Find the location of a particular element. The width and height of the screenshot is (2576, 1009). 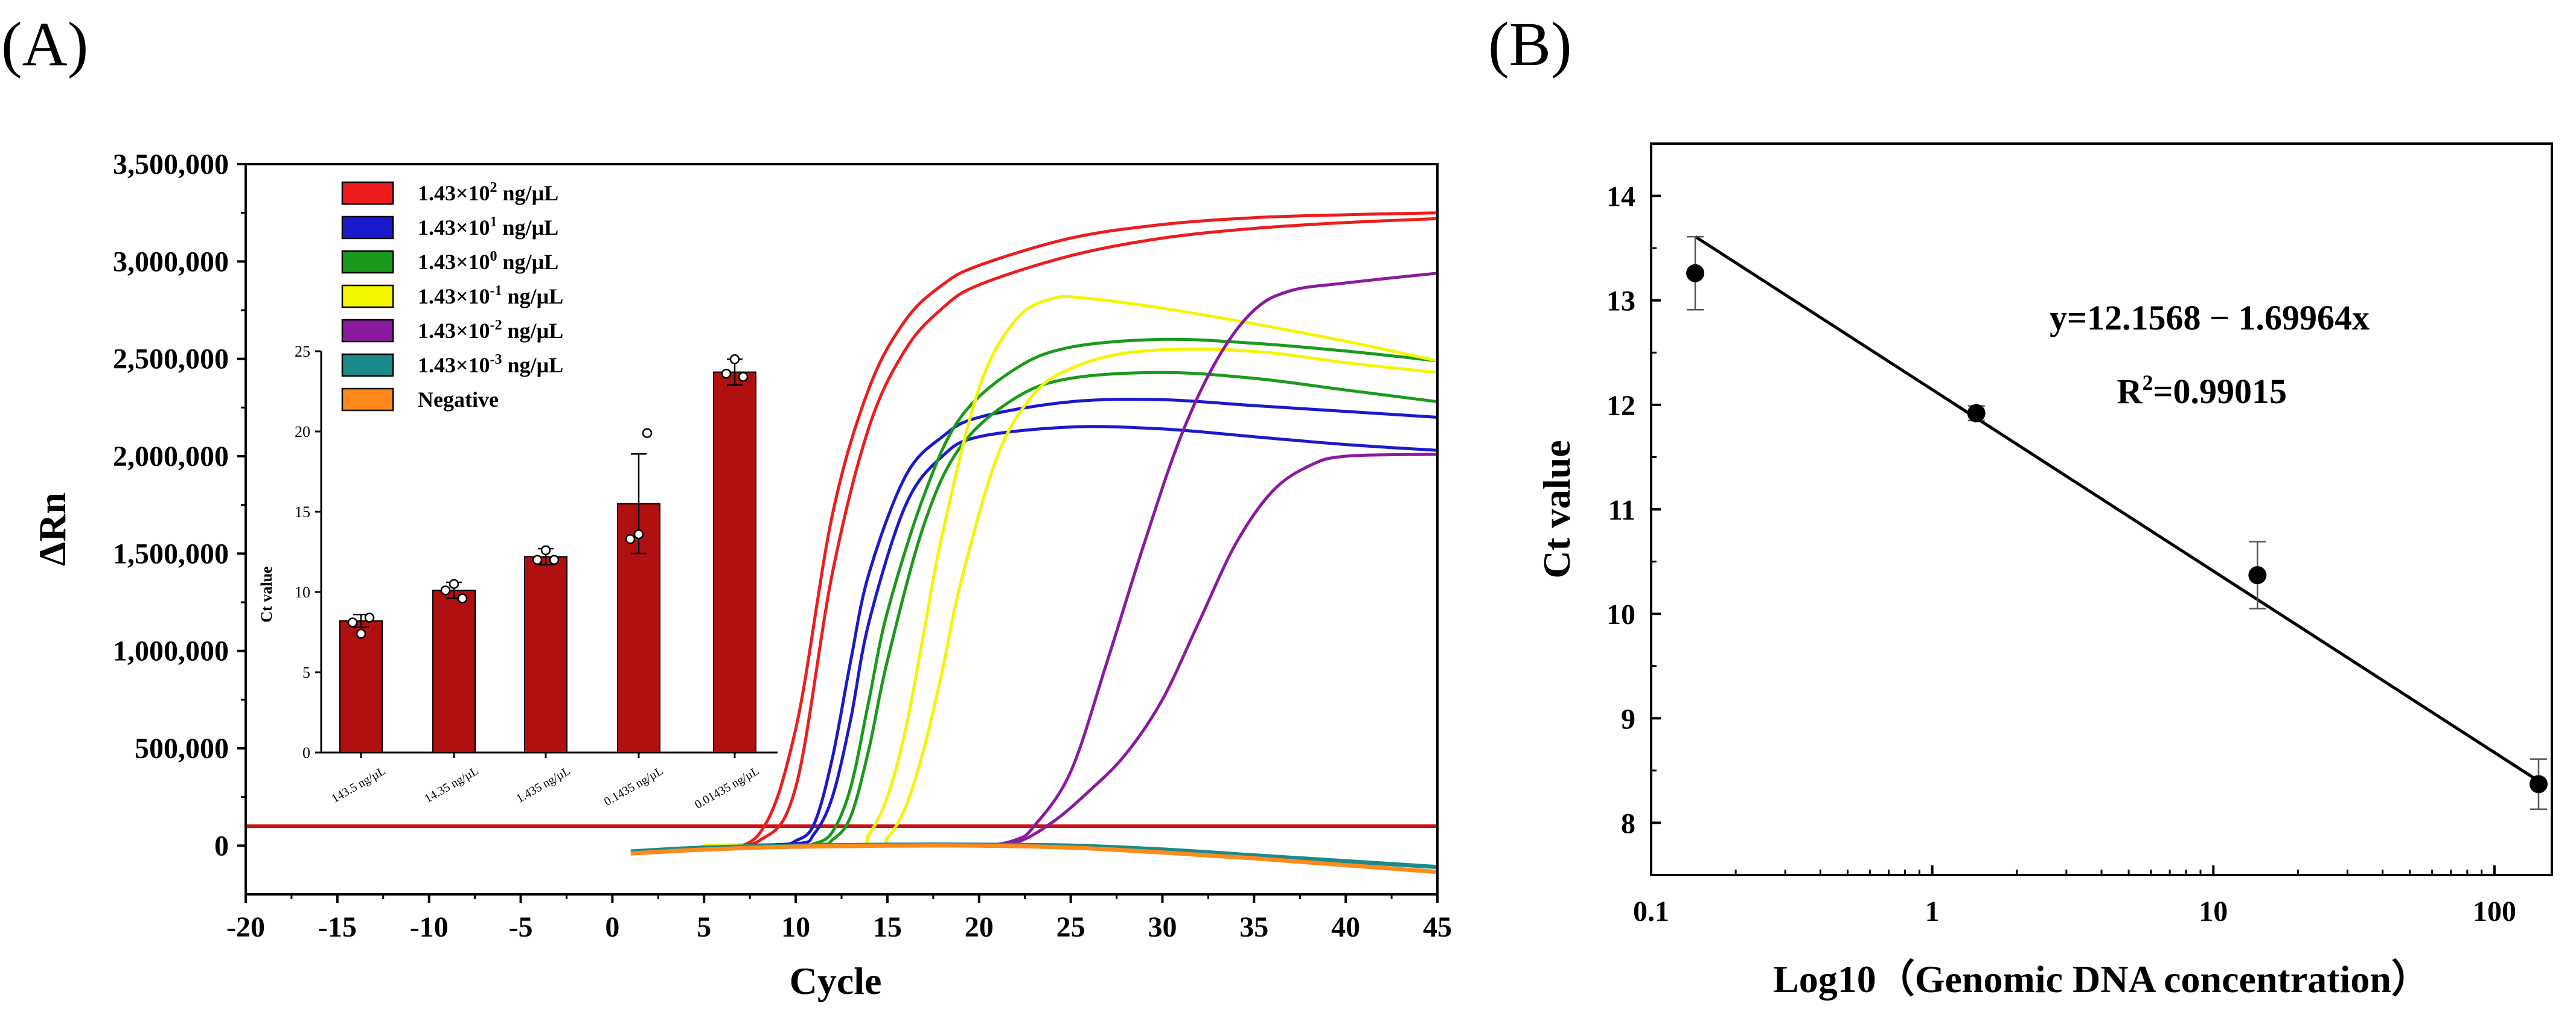

x-tick-label-b: 100 is located at coordinates (2494, 912).